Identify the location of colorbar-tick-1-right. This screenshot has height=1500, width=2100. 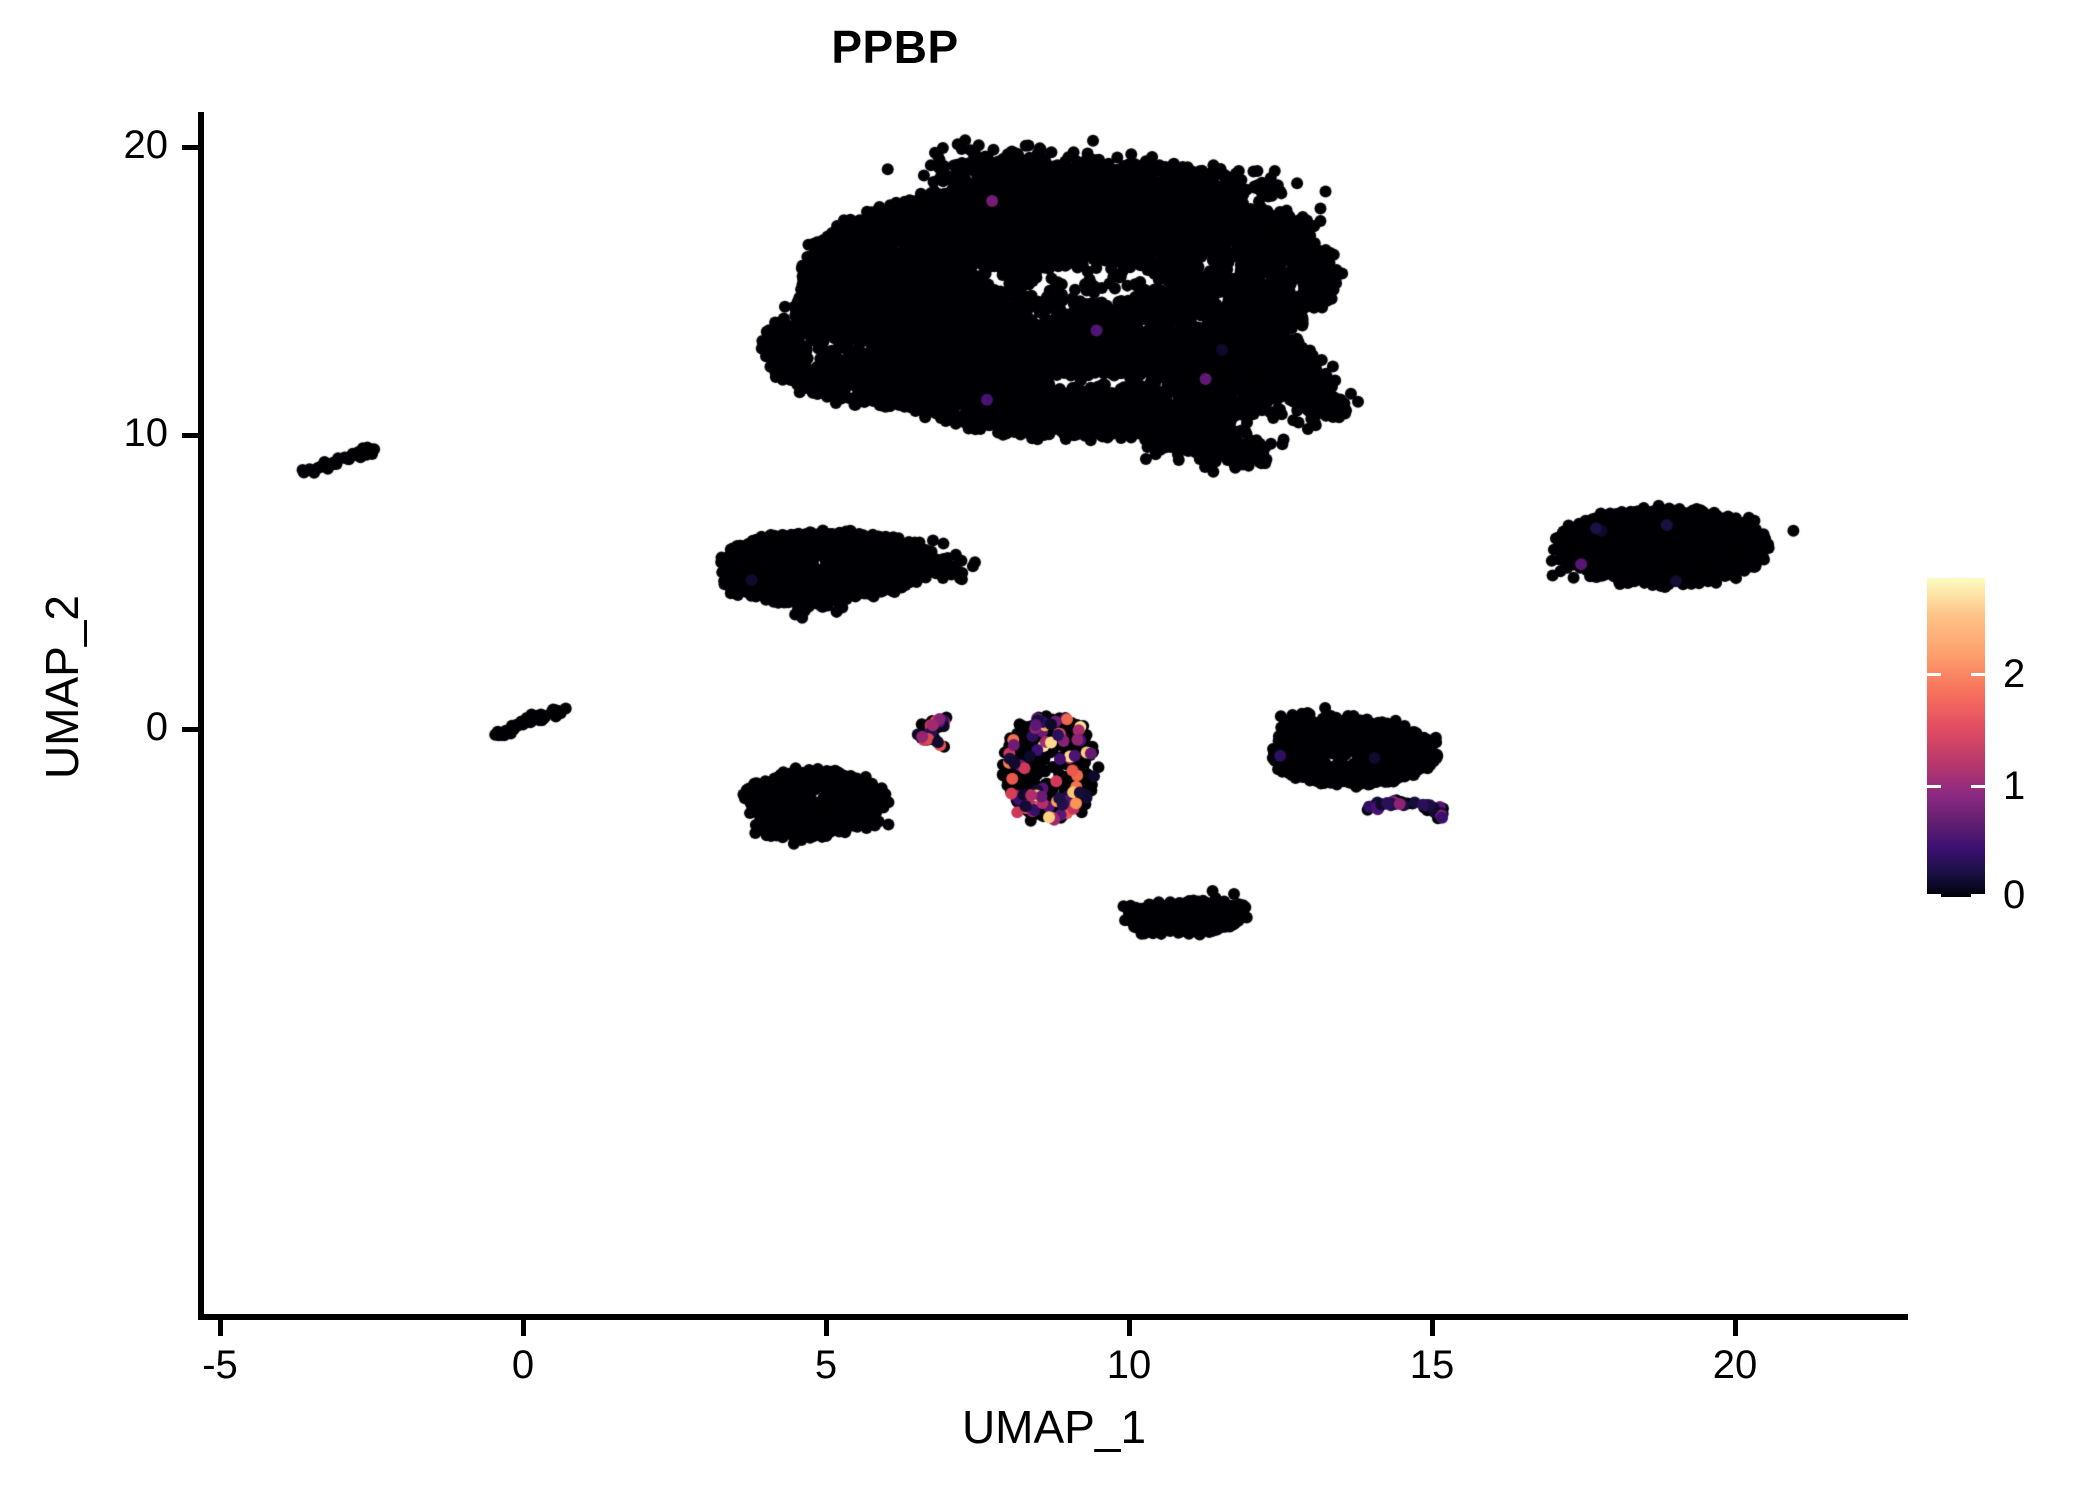
(1978, 786).